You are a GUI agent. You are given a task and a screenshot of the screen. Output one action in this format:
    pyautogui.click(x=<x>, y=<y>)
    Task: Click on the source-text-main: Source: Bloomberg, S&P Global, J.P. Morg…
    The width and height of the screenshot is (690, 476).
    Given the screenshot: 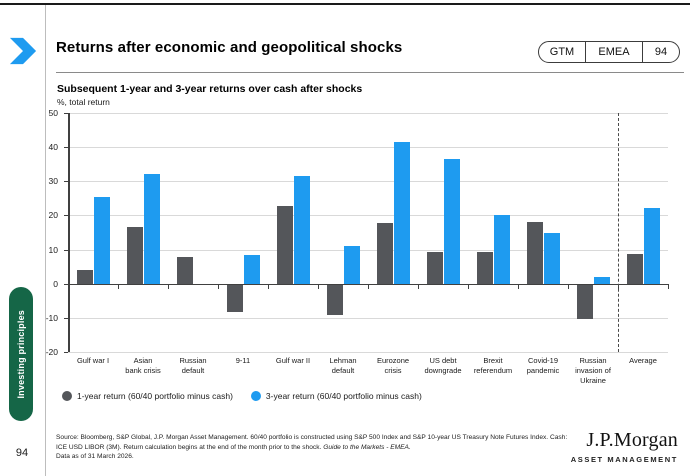 What is the action you would take?
    pyautogui.click(x=312, y=442)
    